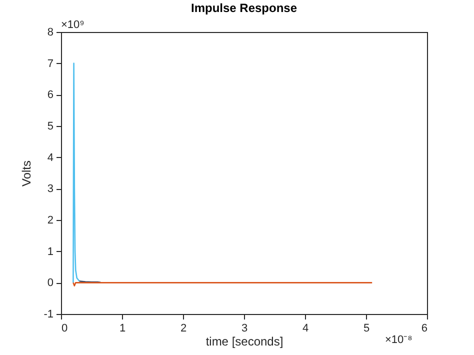  I want to click on y-tick-label: 0, so click(50, 283).